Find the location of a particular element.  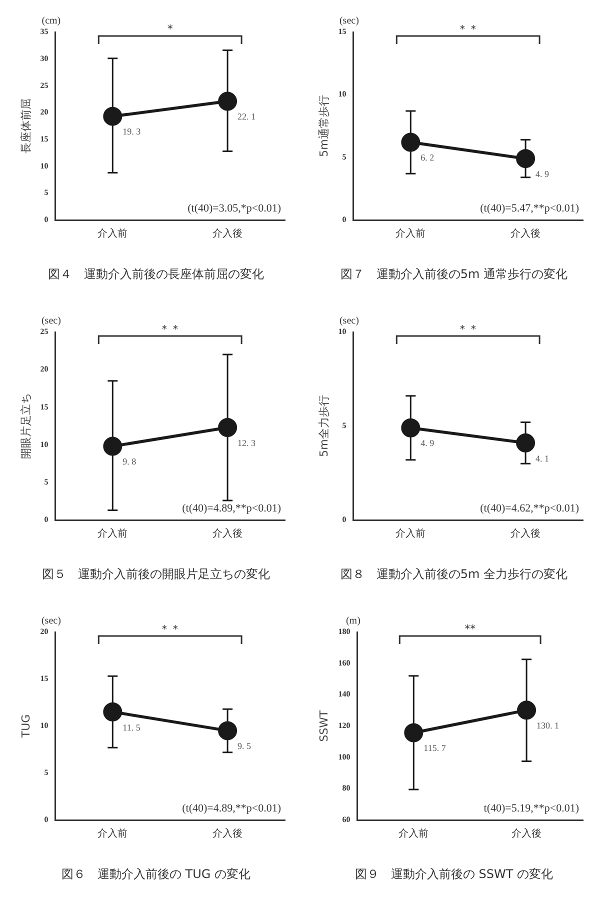

text: 図７ 運動介入前後の5m 通常歩行の変化 is located at coordinates (454, 274).